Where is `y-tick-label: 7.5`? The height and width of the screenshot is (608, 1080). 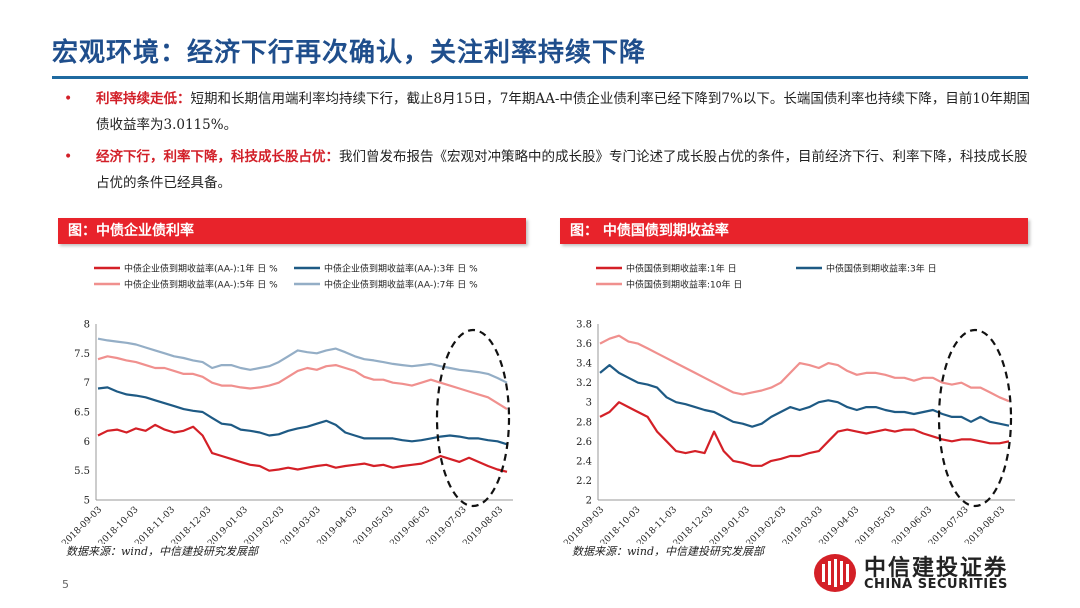 y-tick-label: 7.5 is located at coordinates (82, 354).